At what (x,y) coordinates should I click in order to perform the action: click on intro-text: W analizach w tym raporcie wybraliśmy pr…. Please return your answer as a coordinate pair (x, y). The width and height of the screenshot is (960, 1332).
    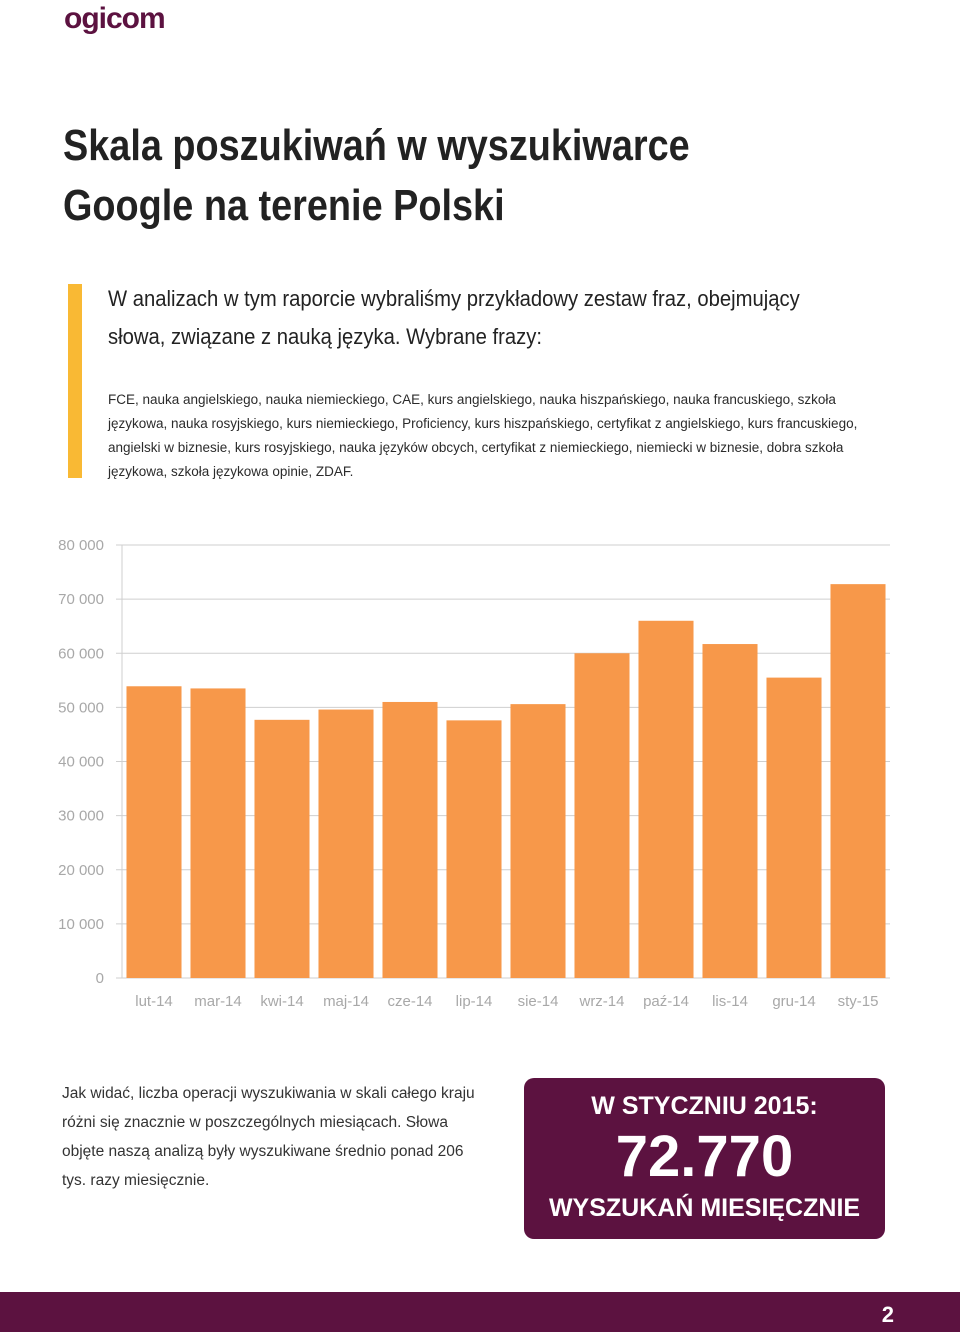
    Looking at the image, I should click on (454, 317).